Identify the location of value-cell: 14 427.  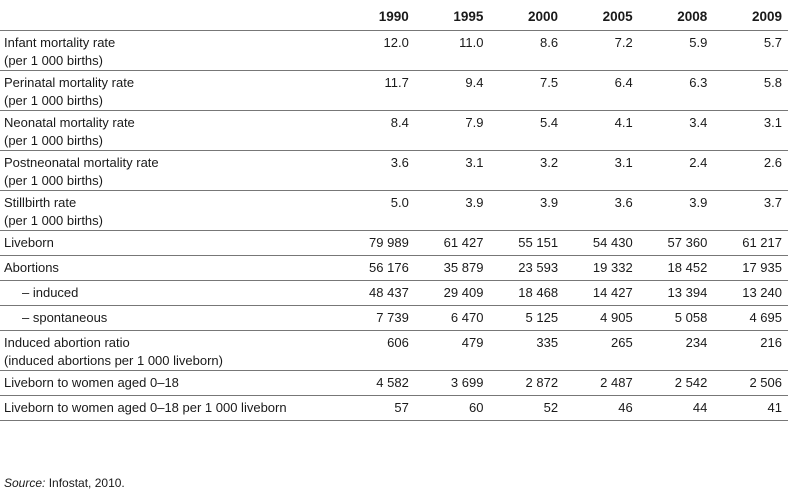
(601, 293).